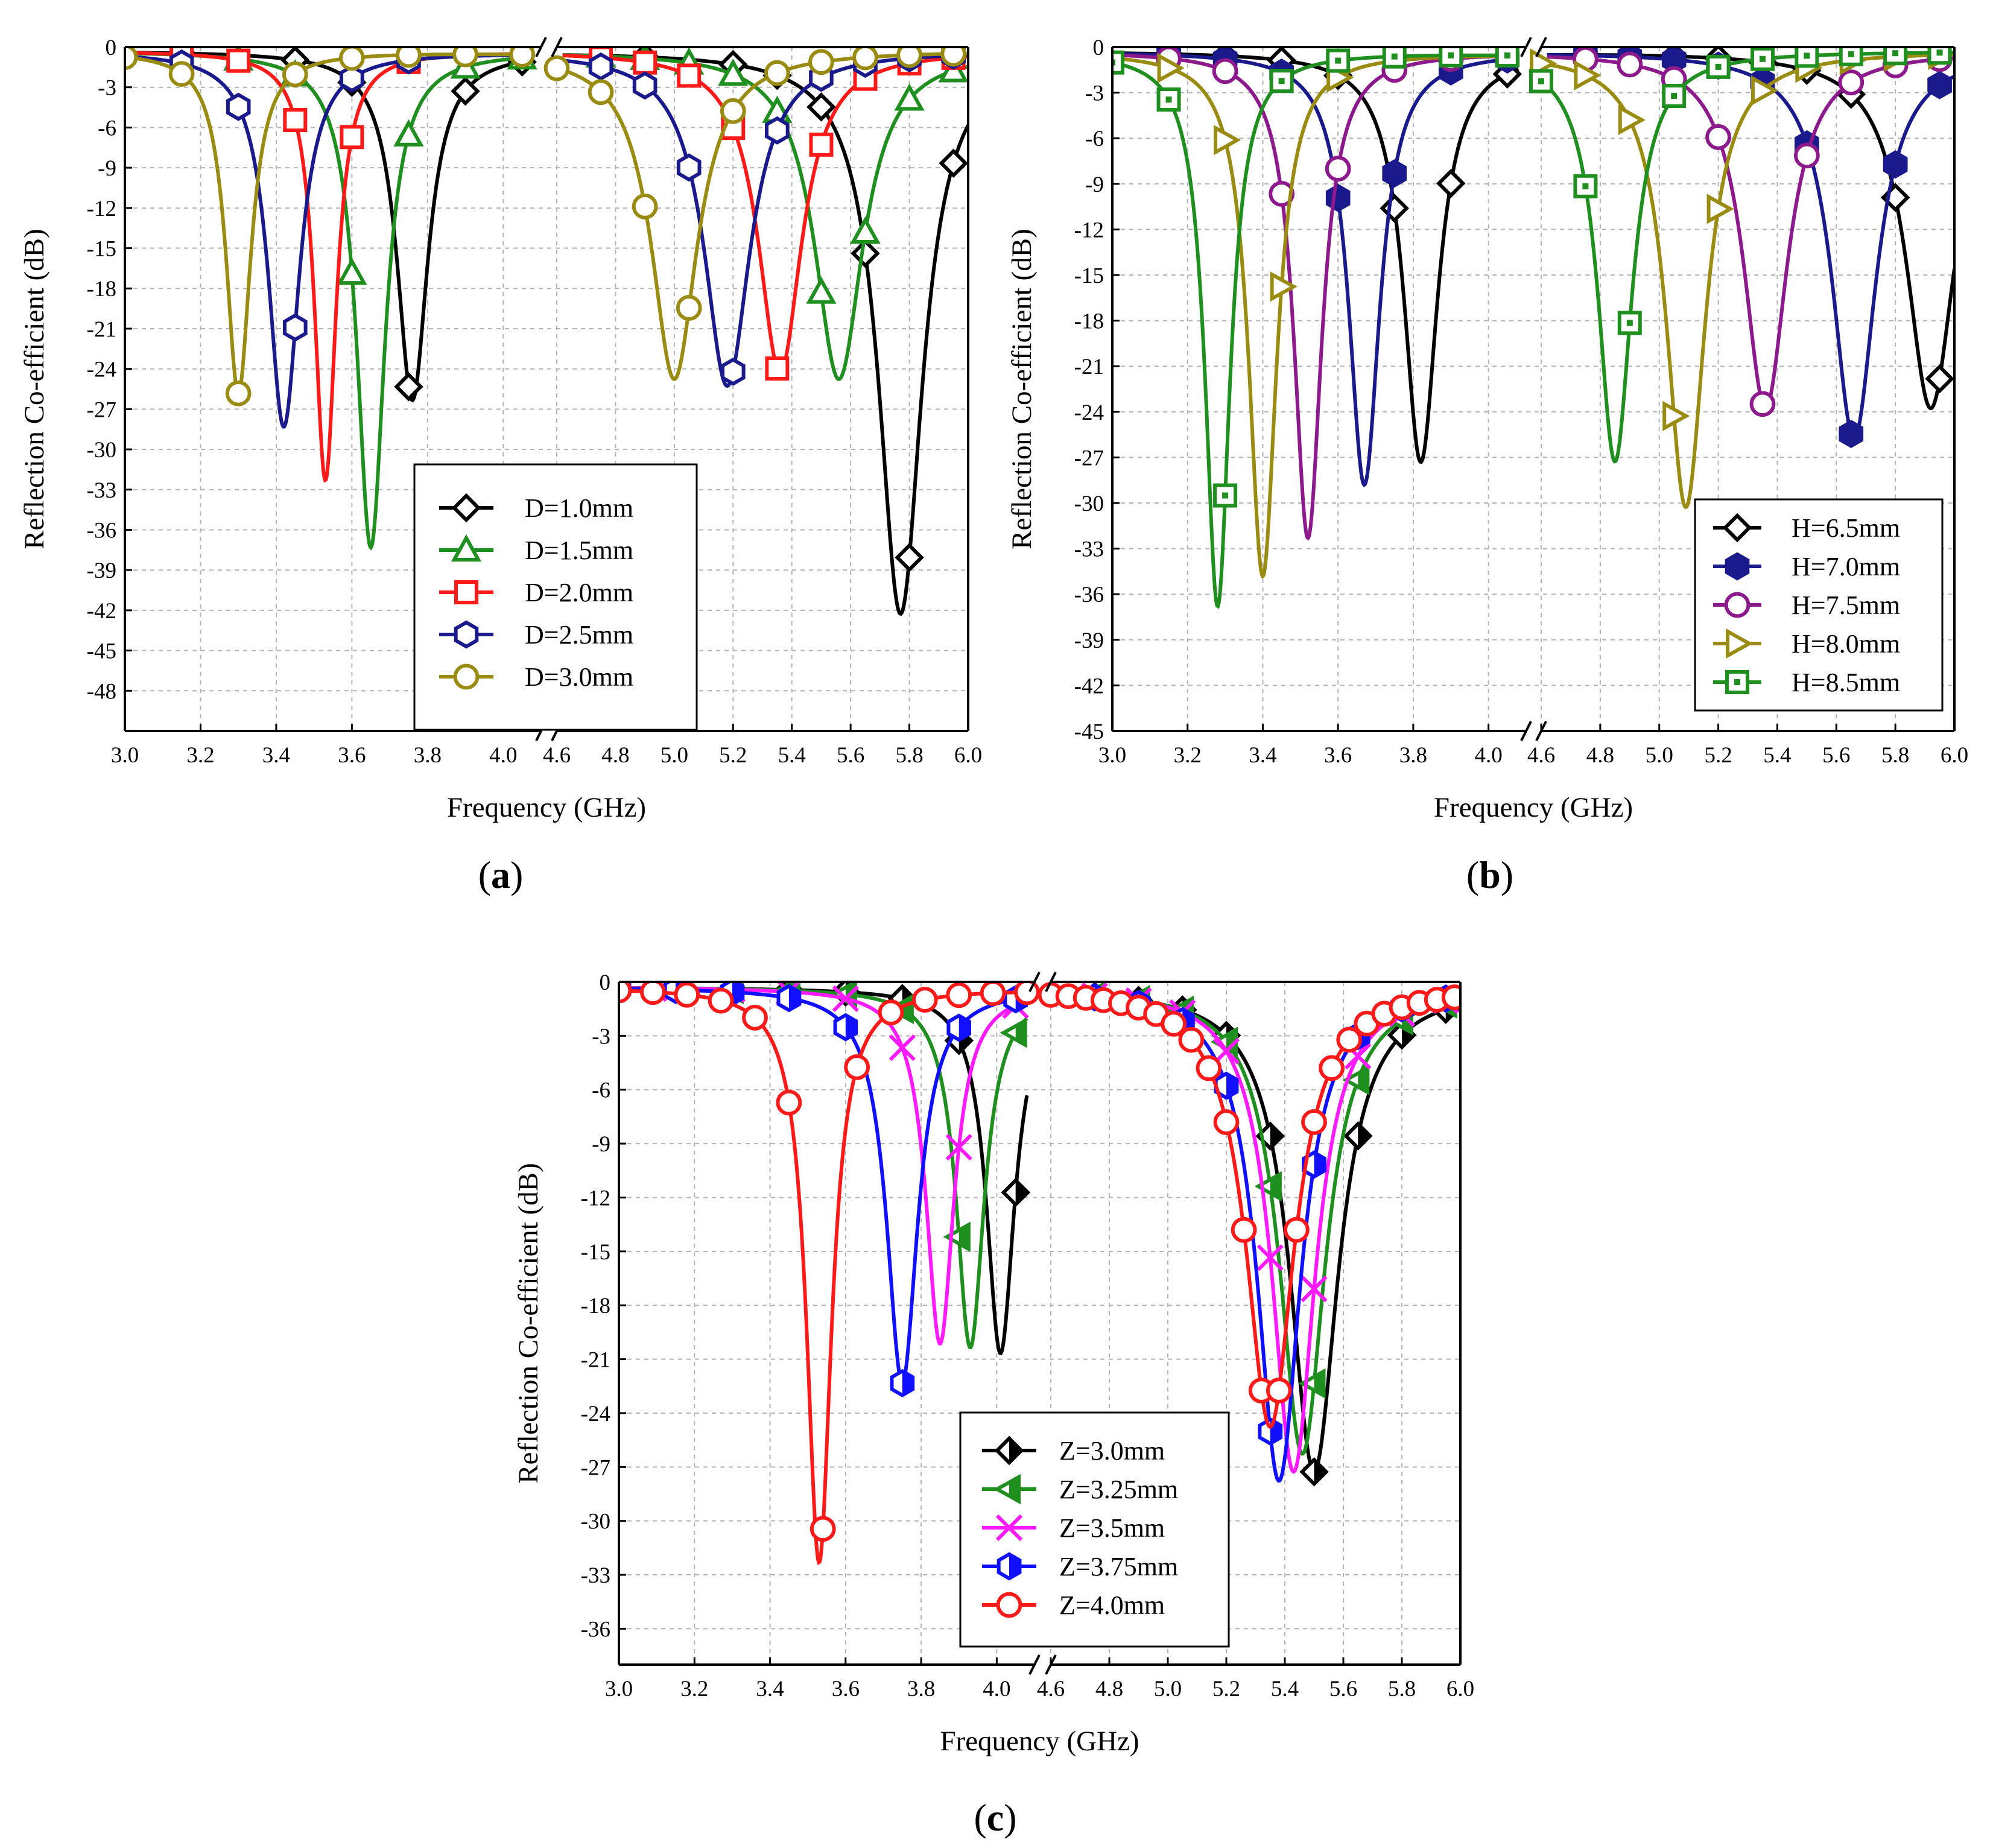  Describe the element at coordinates (1533, 294) in the screenshot. I see `series-H=7.5mm` at that location.